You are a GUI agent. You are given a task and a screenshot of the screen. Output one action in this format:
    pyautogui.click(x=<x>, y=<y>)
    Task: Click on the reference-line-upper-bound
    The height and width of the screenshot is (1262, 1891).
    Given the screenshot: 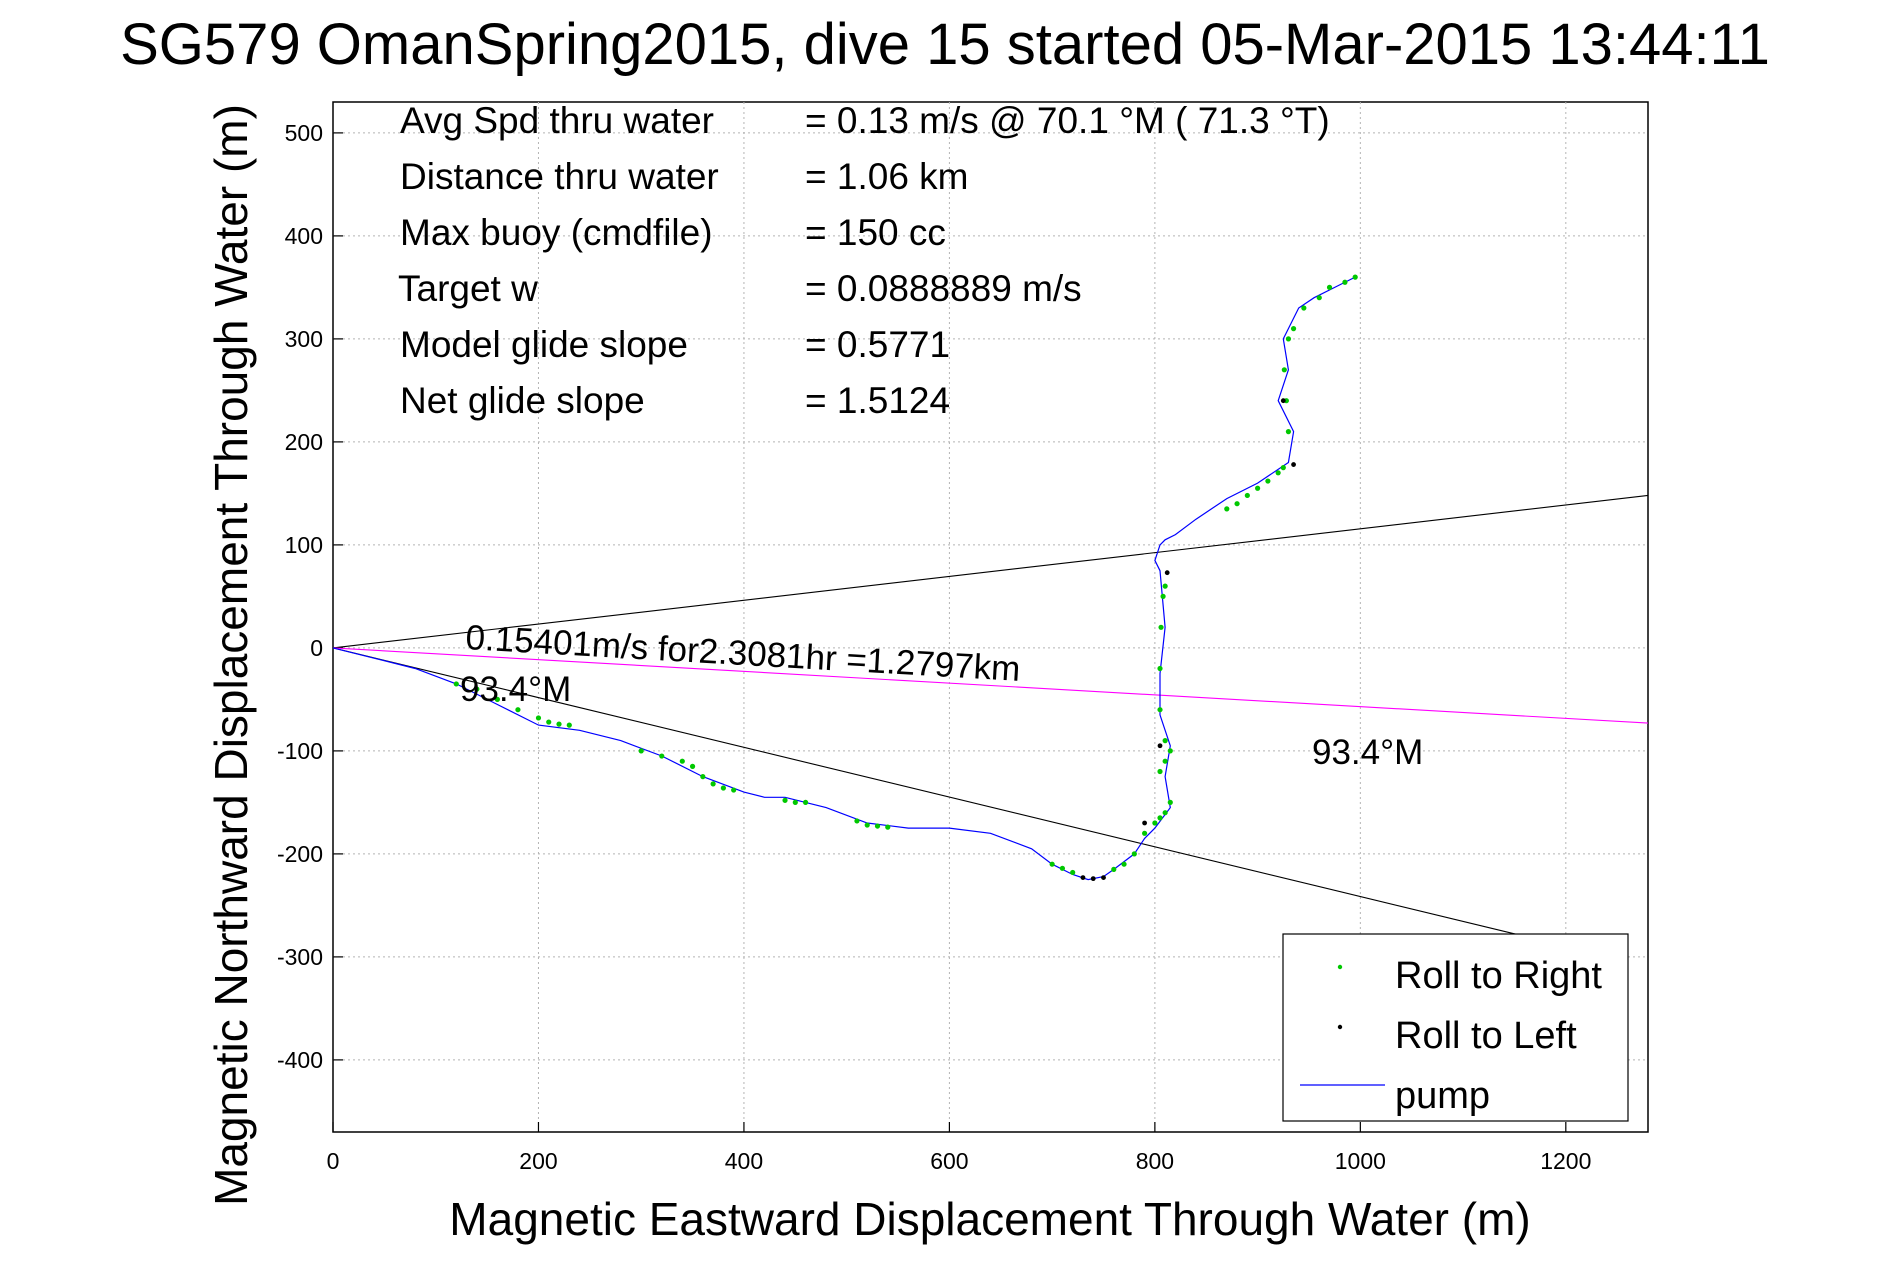 What is the action you would take?
    pyautogui.click(x=990, y=571)
    